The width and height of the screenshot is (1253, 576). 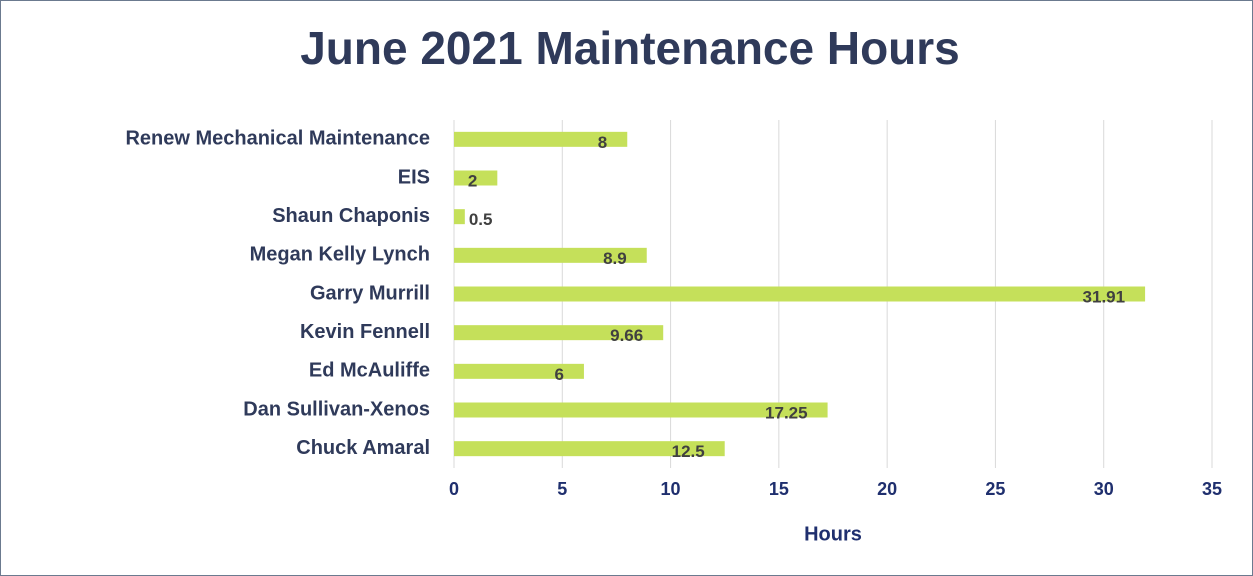 I want to click on y-tick-label: Chuck Amaral, so click(x=363, y=448).